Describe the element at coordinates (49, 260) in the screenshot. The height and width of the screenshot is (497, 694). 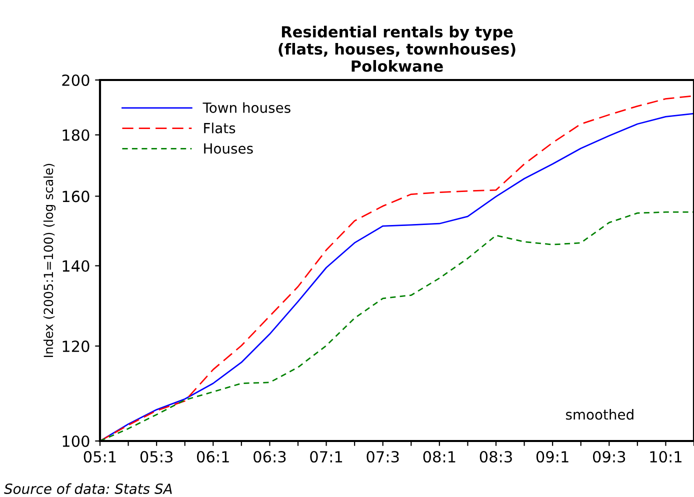
I see `y-axis-title: Index (2005:1=100) (log scale)` at that location.